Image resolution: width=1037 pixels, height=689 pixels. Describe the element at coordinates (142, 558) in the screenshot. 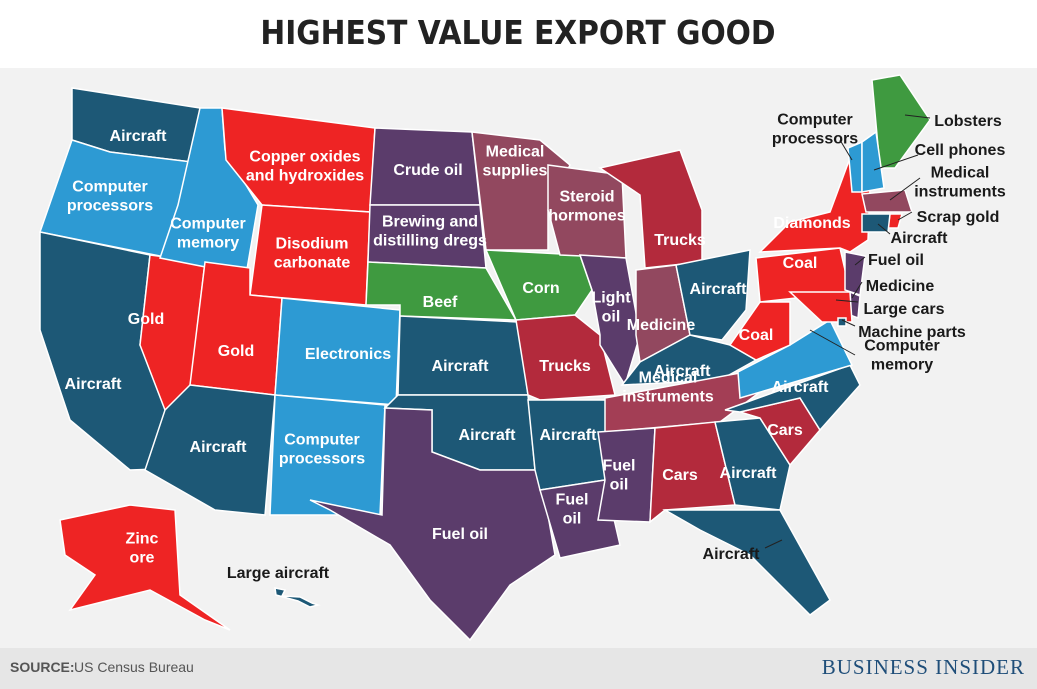

I see `state-label: ore` at that location.